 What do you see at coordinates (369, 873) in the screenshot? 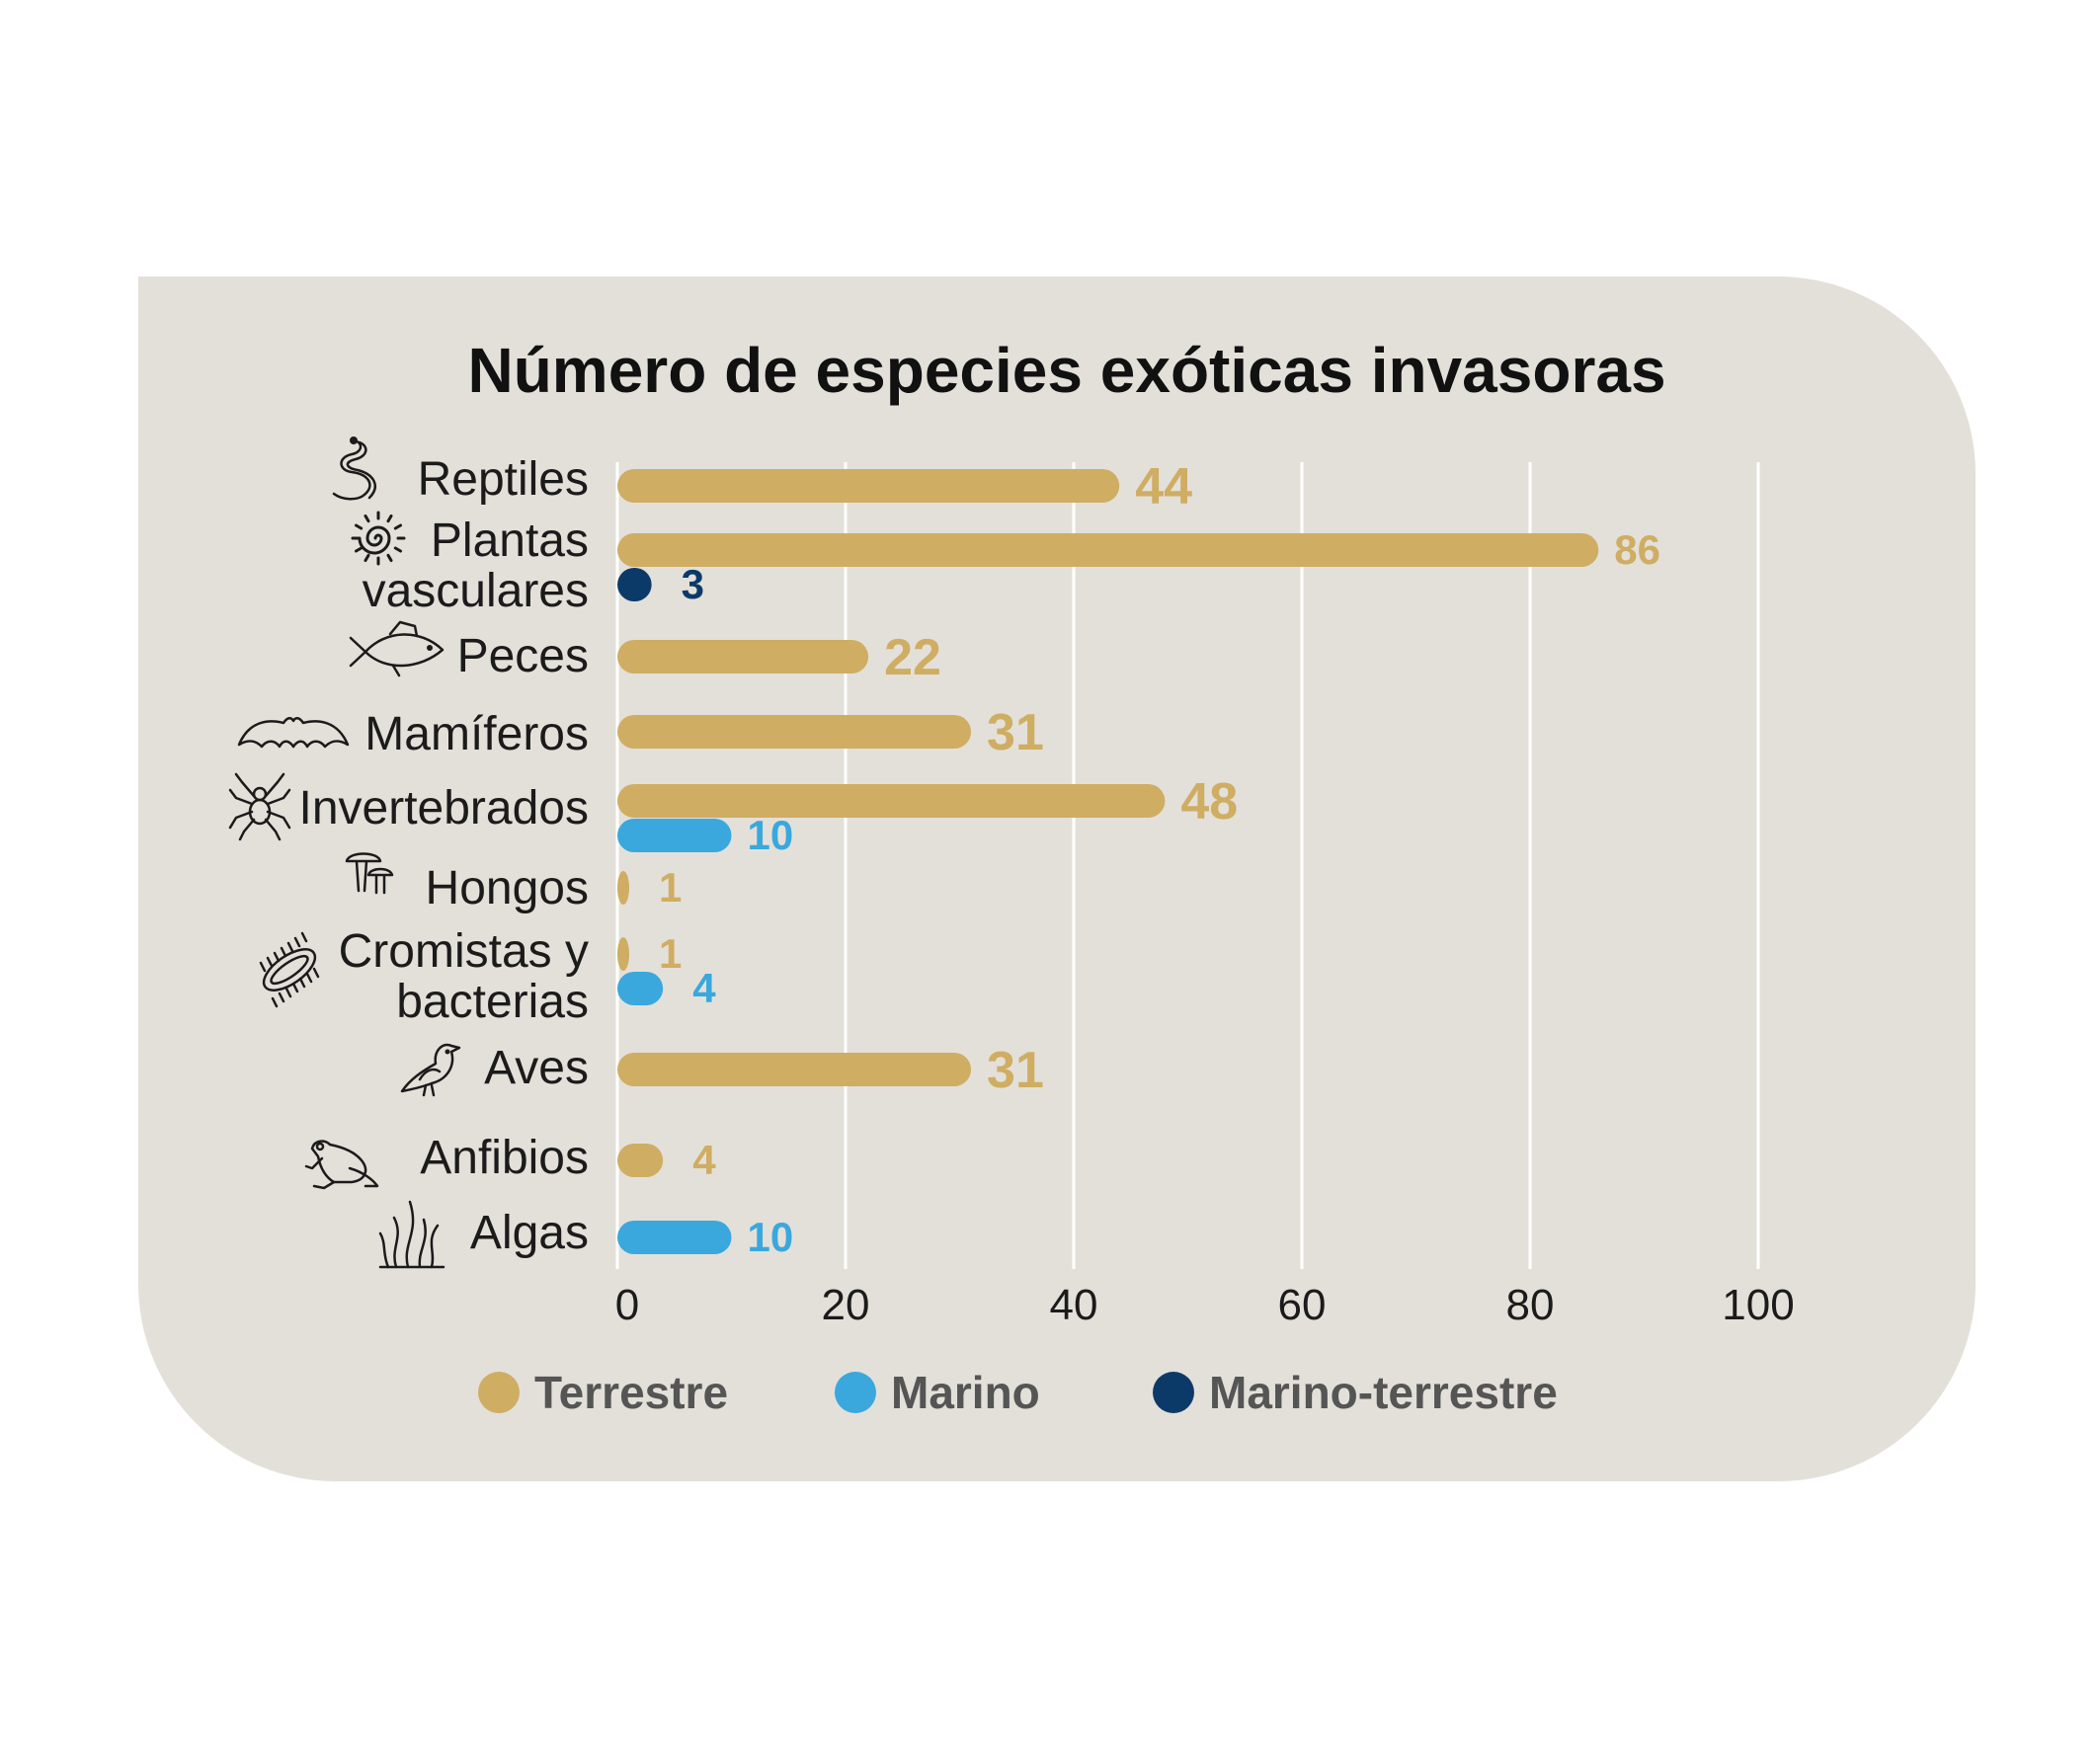
I see `mushroom-icon` at bounding box center [369, 873].